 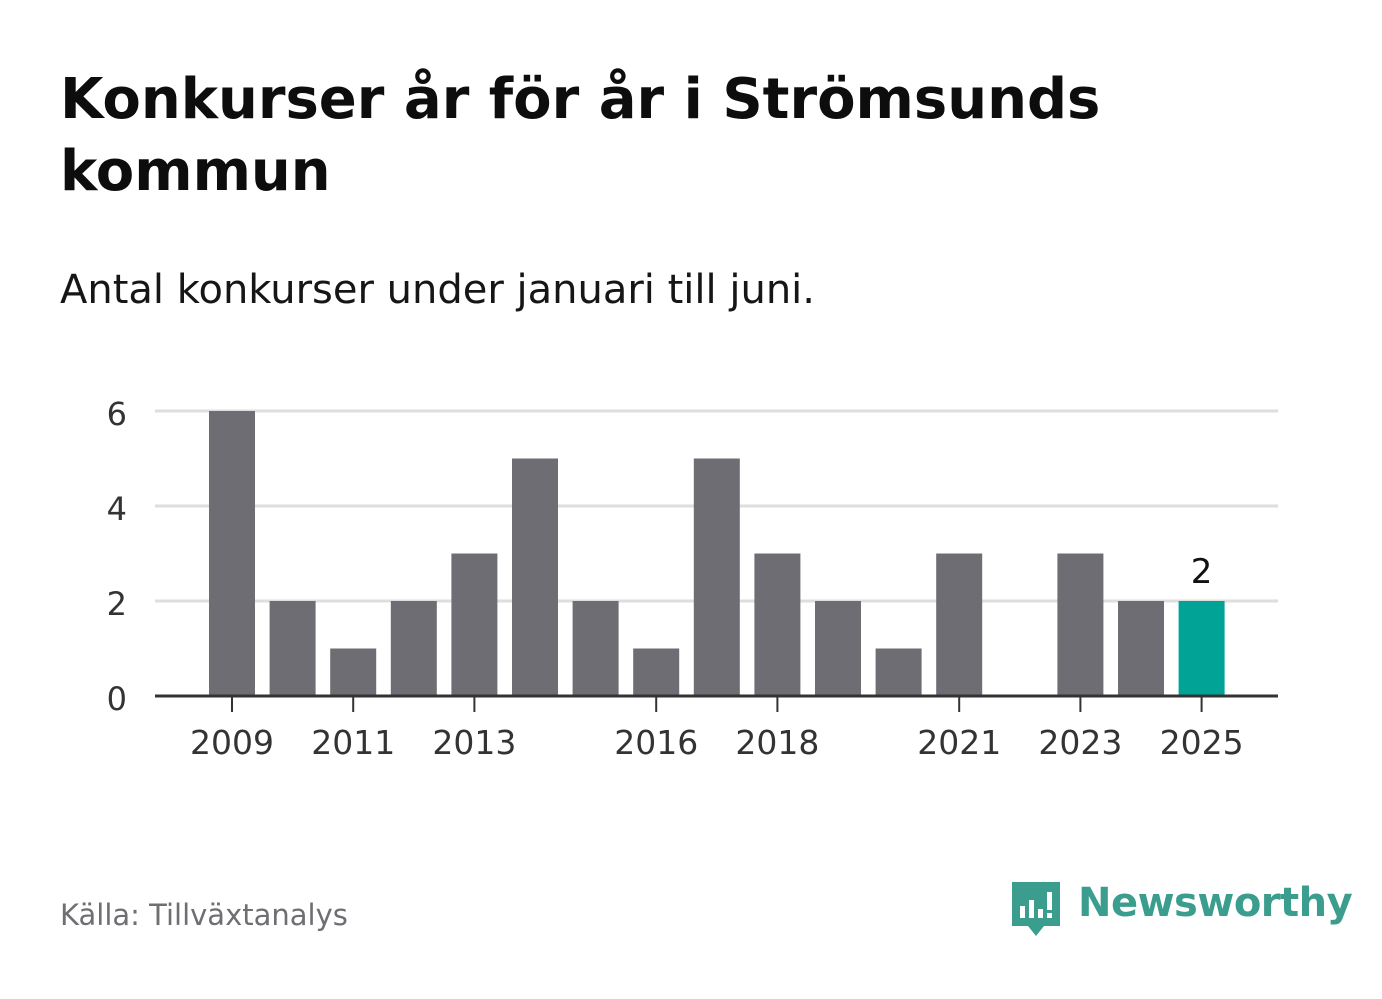 What do you see at coordinates (474, 624) in the screenshot?
I see `bar-2013` at bounding box center [474, 624].